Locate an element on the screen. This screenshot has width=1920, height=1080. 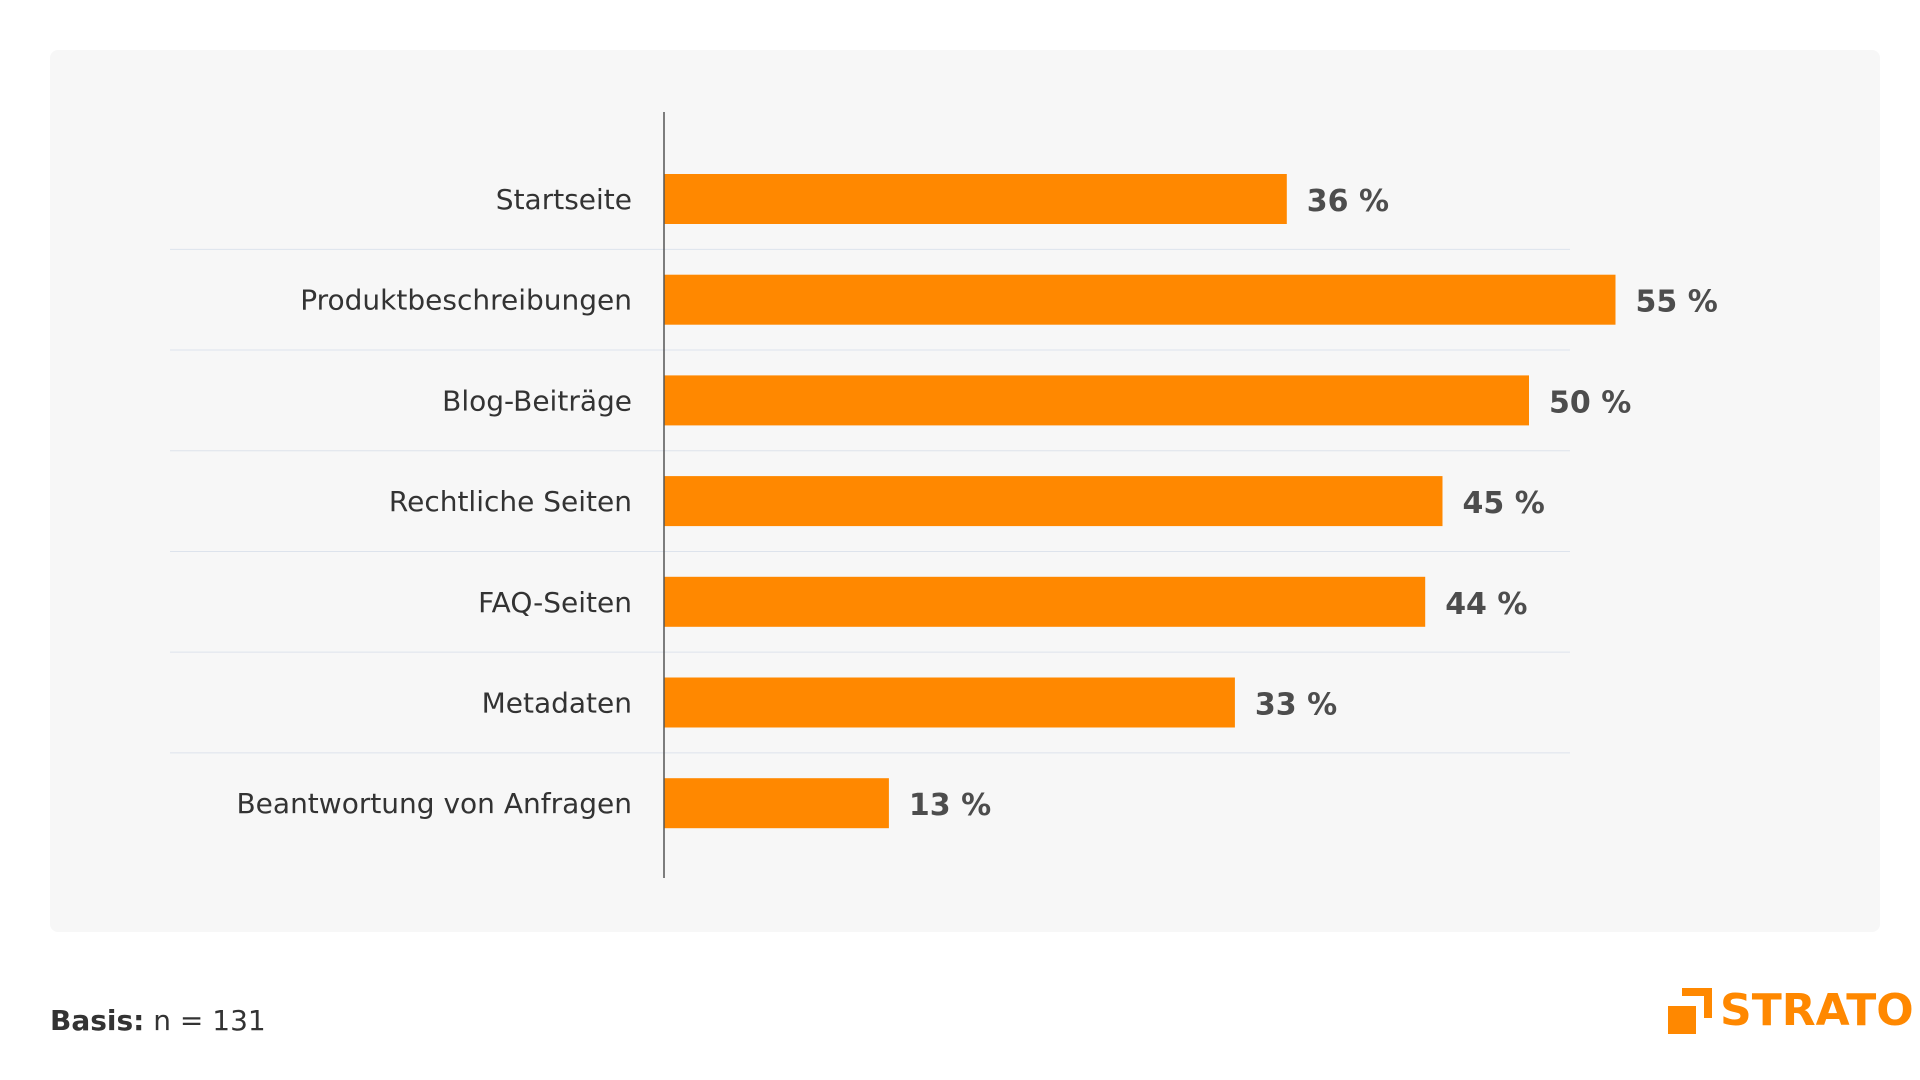
strato-logo-icon is located at coordinates (1690, 1011).